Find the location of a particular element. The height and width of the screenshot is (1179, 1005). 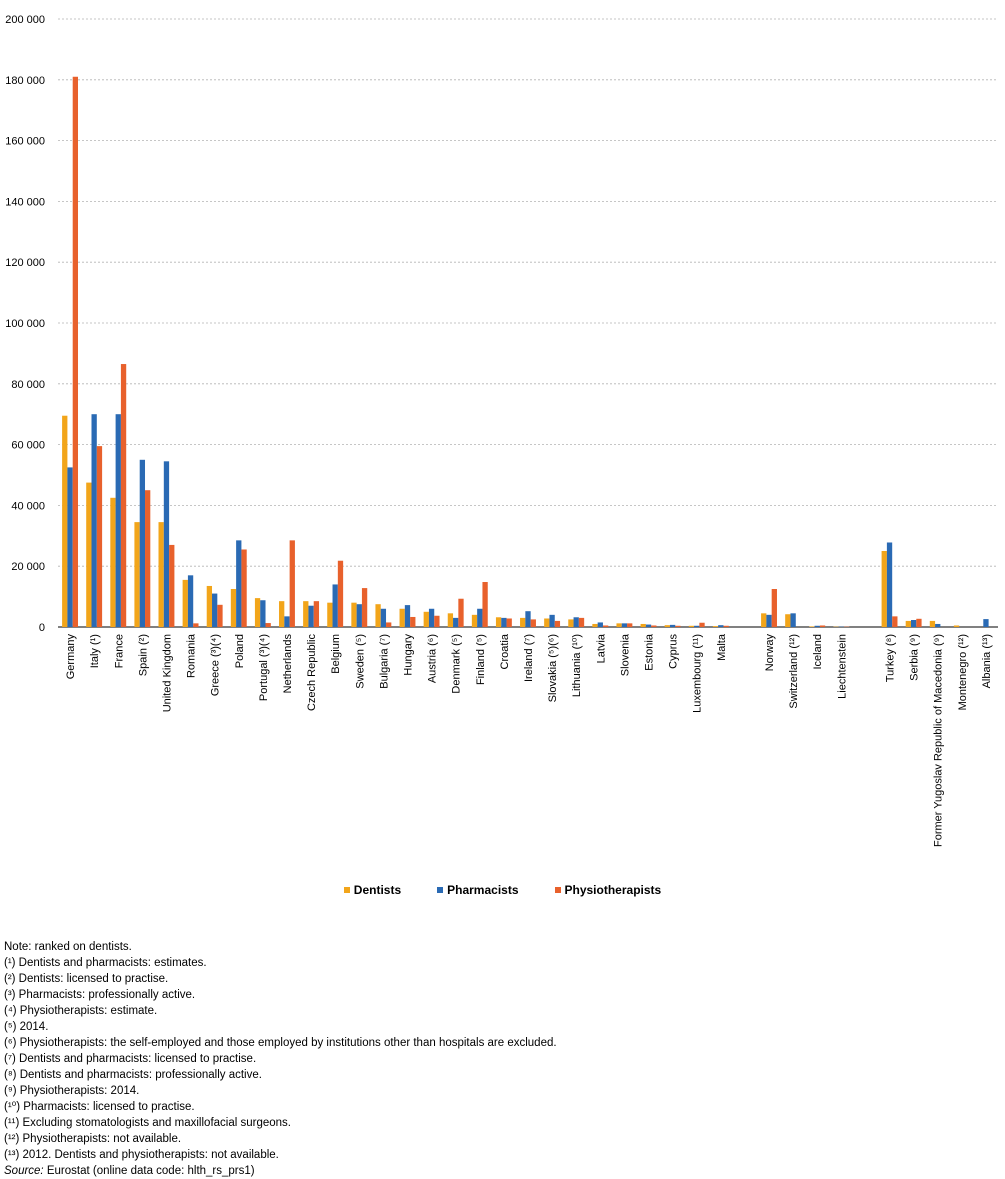

legend-item-physiotherapists: Physiotherapists is located at coordinates (608, 890).